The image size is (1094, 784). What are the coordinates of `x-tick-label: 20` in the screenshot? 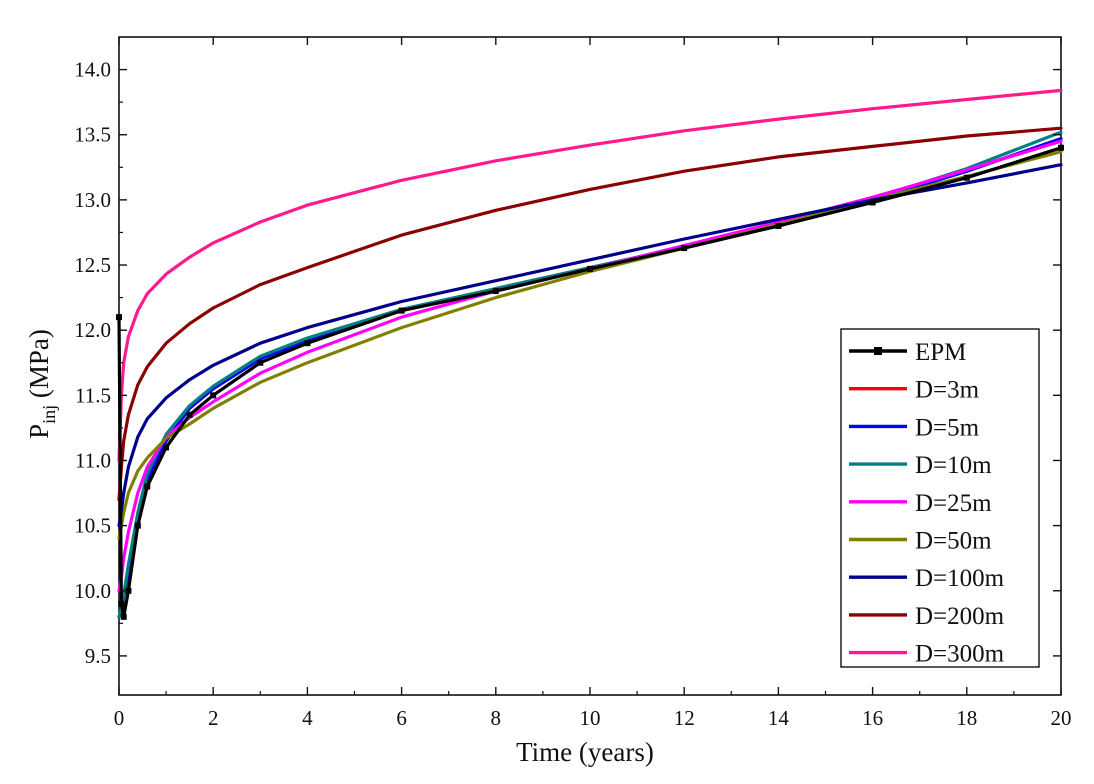 It's located at (1061, 718).